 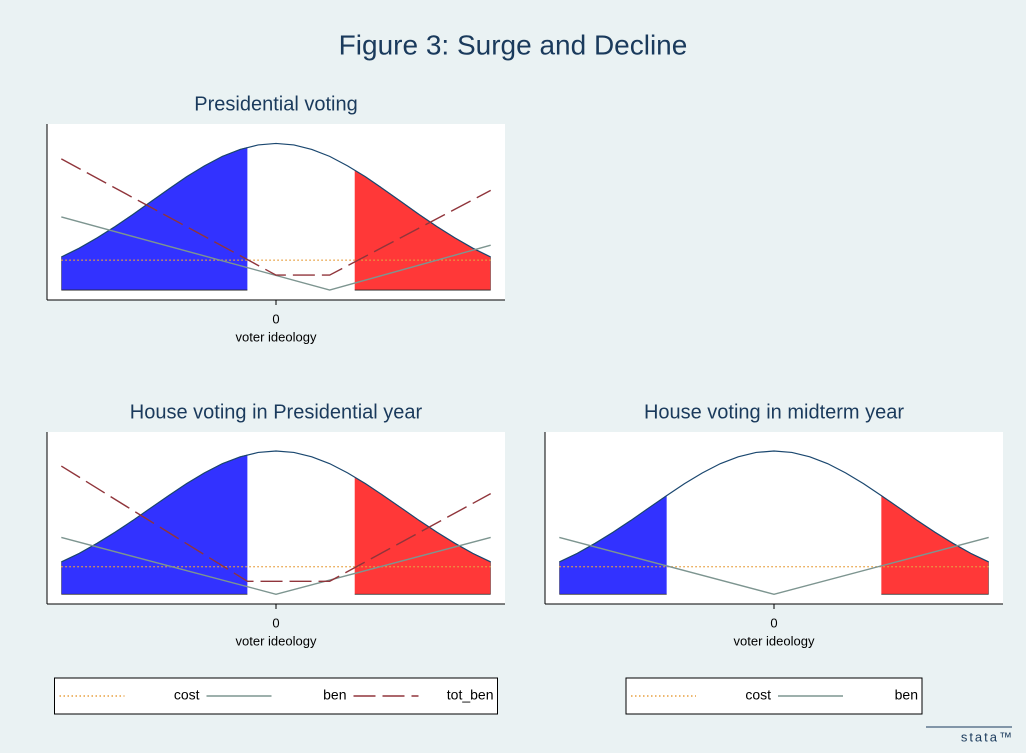 What do you see at coordinates (275, 104) in the screenshot?
I see `panel-title: Presidential voting` at bounding box center [275, 104].